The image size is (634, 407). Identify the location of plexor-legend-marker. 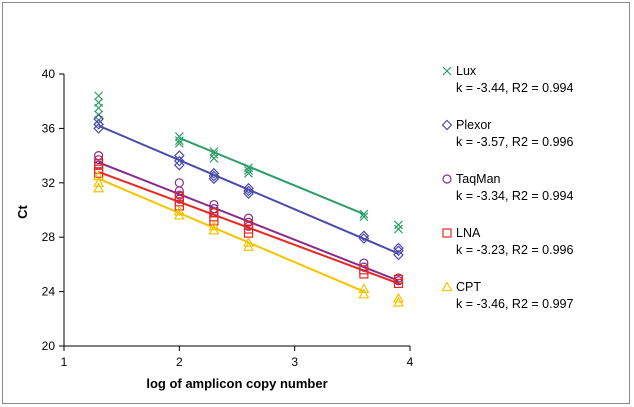
(447, 125).